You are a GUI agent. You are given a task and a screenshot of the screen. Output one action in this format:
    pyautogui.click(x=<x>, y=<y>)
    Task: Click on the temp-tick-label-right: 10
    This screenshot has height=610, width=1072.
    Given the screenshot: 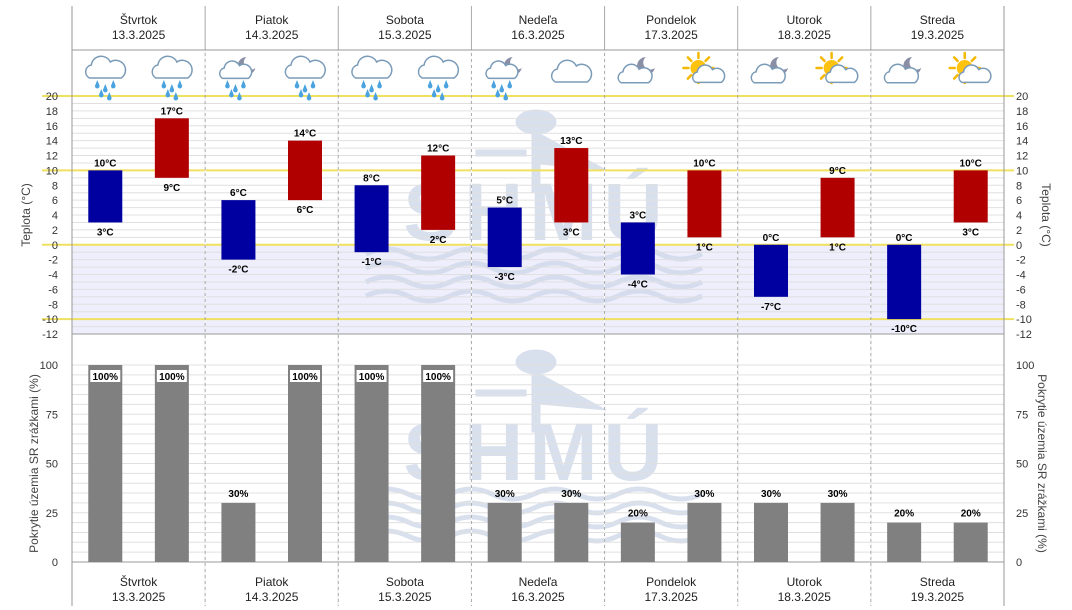 What is the action you would take?
    pyautogui.click(x=1022, y=171)
    